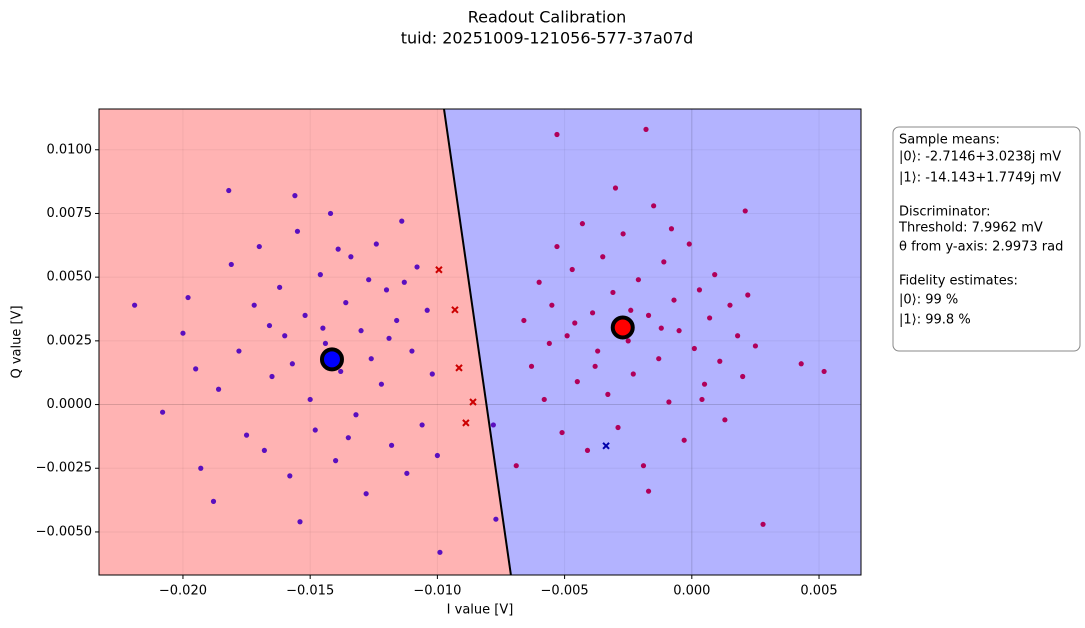 The image size is (1085, 628). I want to click on y-axis-label: Q value [V], so click(17, 341).